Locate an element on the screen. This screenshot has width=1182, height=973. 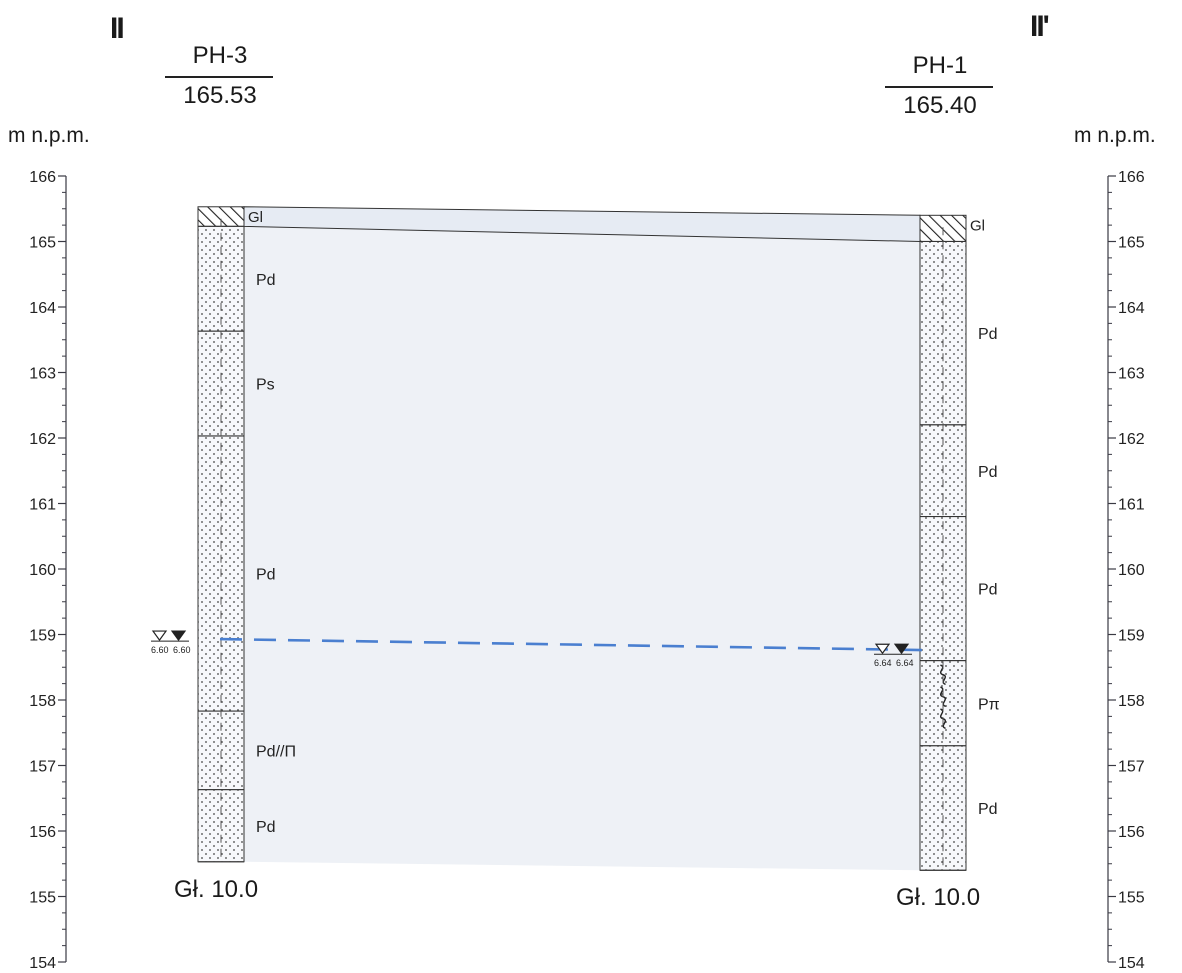
borehole-elevation-ph1: 165.40 is located at coordinates (940, 105).